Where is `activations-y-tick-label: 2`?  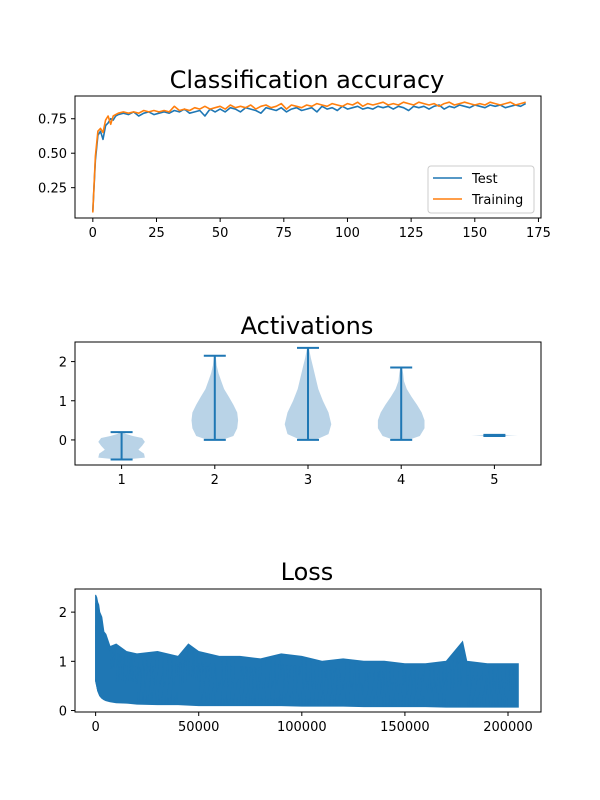
activations-y-tick-label: 2 is located at coordinates (63, 363).